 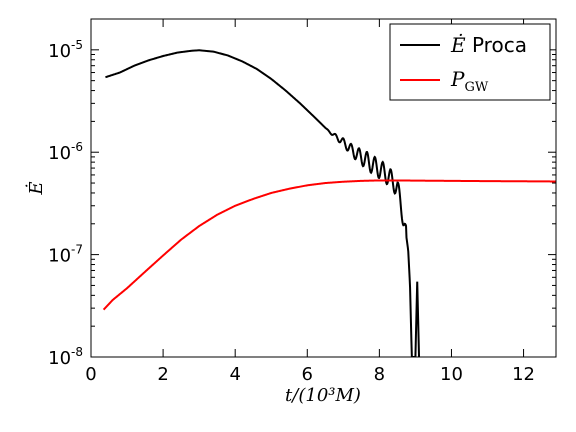 I want to click on y-tick-label: 10⁻⁵, so click(x=65, y=50).